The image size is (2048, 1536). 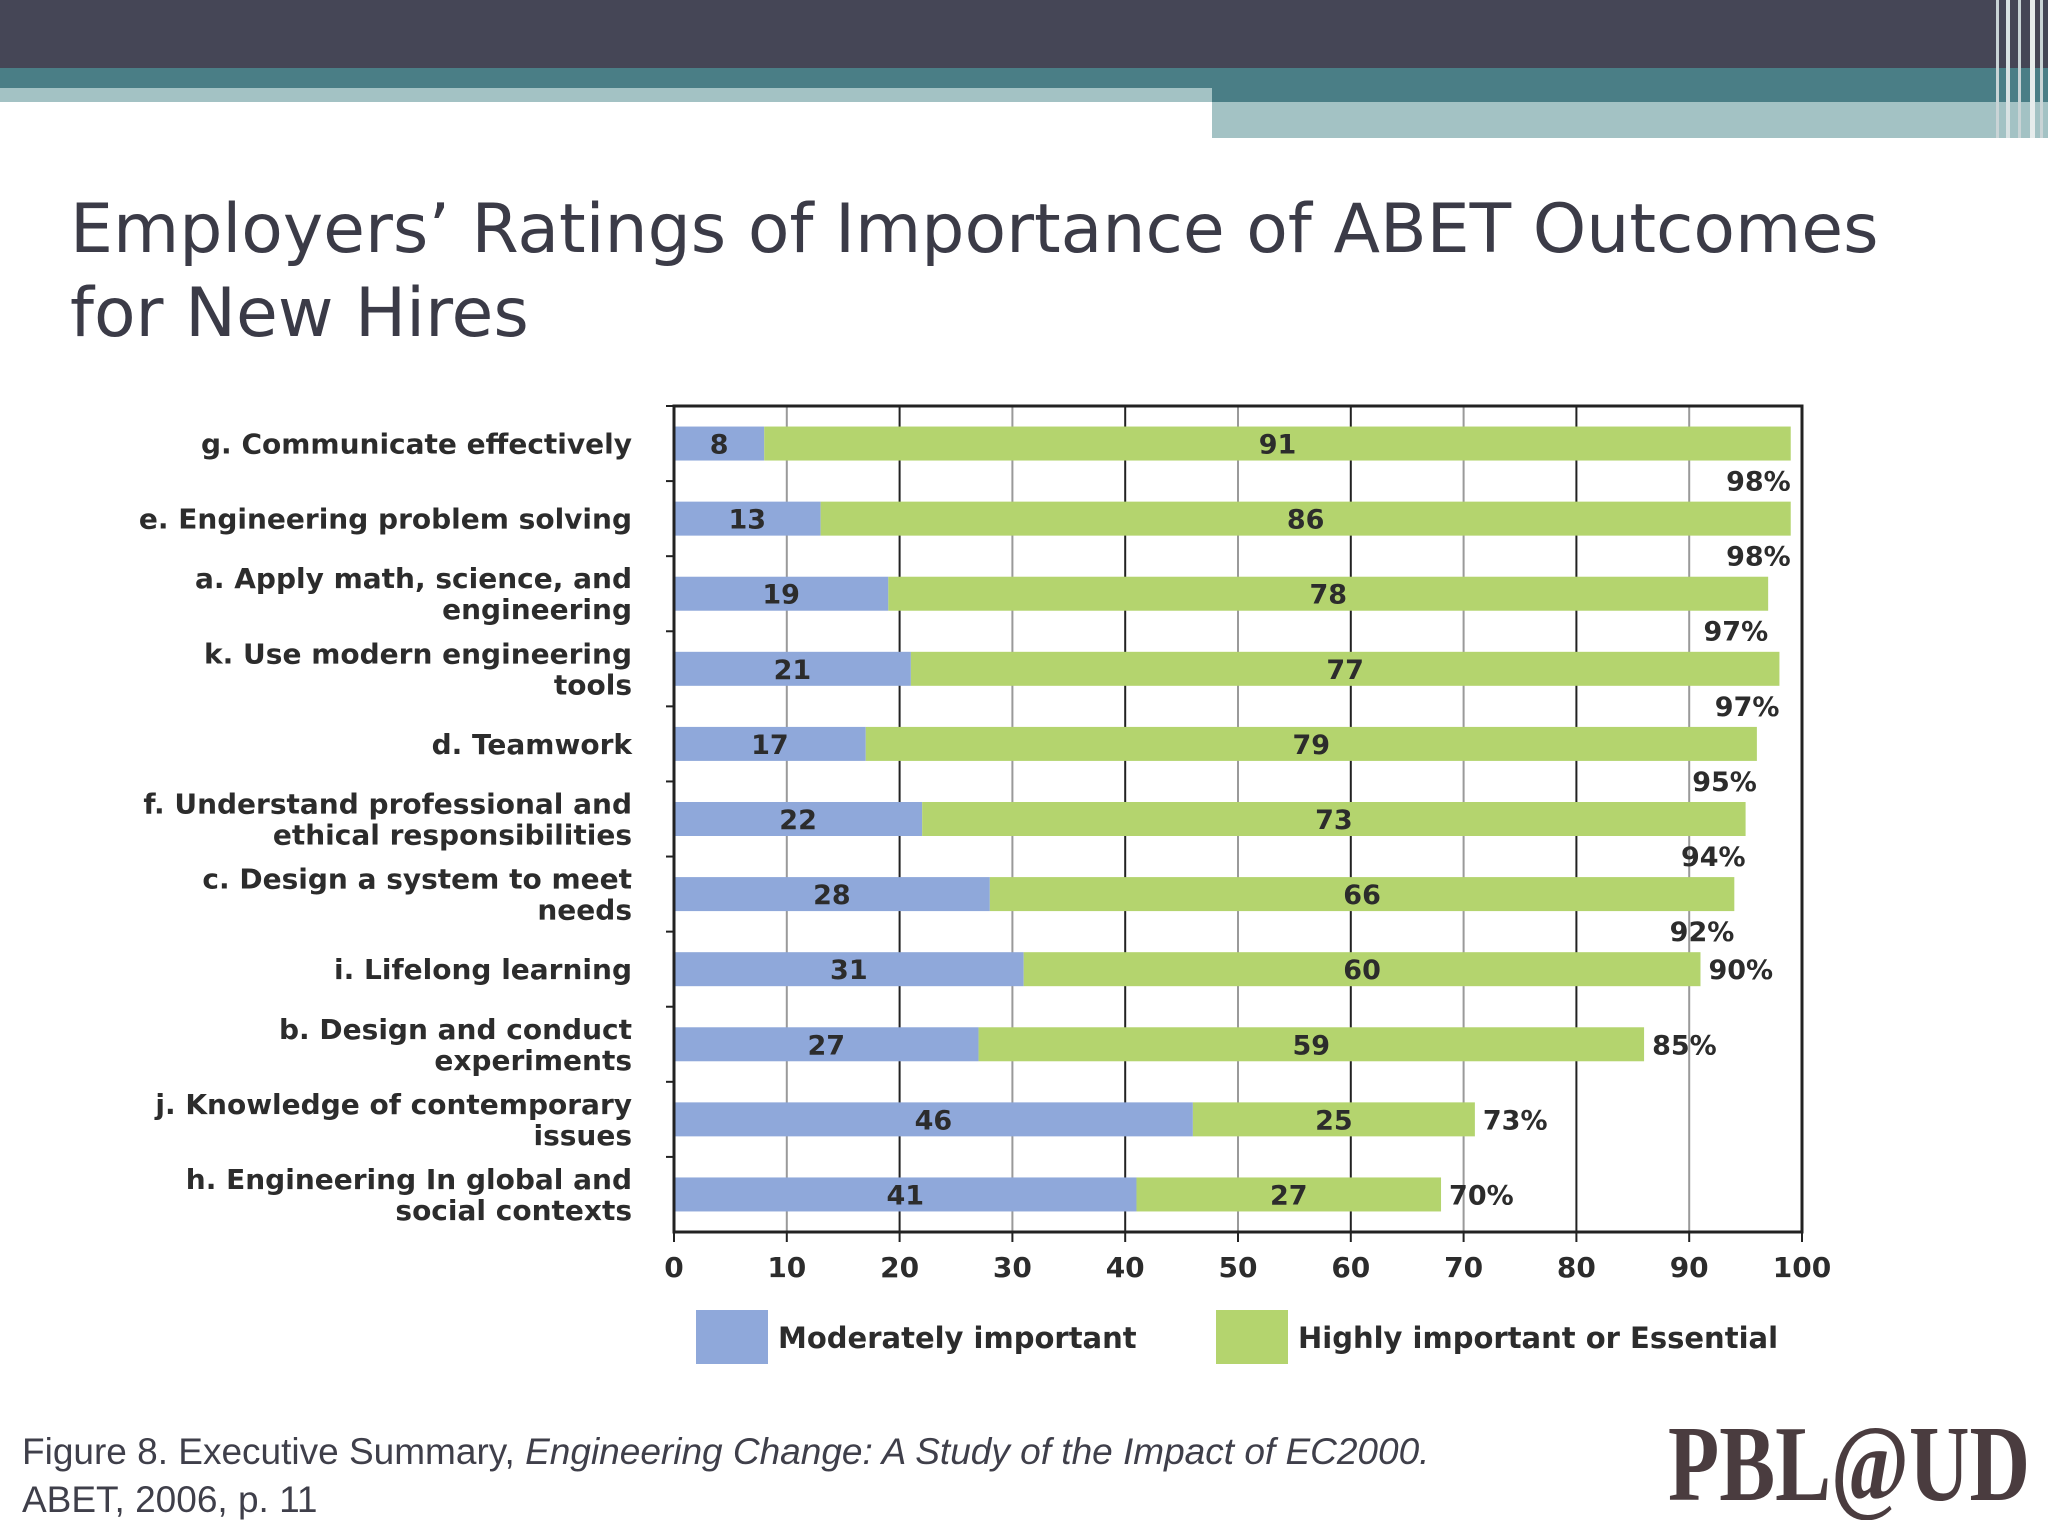 I want to click on category-label: needs, so click(x=584, y=910).